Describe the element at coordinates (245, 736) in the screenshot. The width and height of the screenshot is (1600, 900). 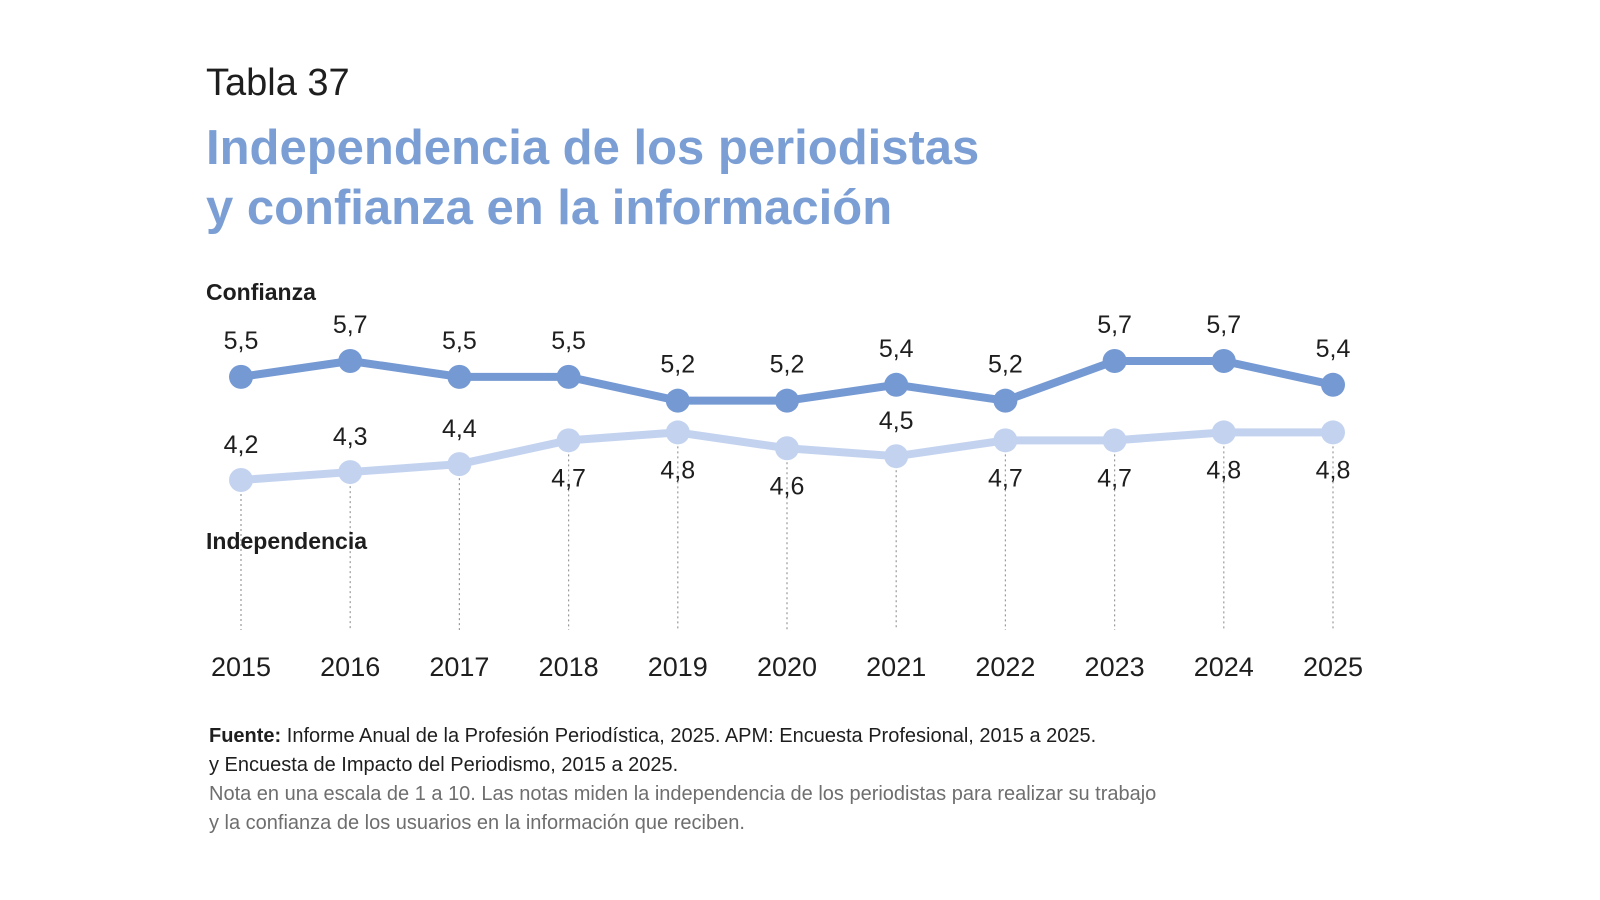
I see `source-label: Fuente:` at that location.